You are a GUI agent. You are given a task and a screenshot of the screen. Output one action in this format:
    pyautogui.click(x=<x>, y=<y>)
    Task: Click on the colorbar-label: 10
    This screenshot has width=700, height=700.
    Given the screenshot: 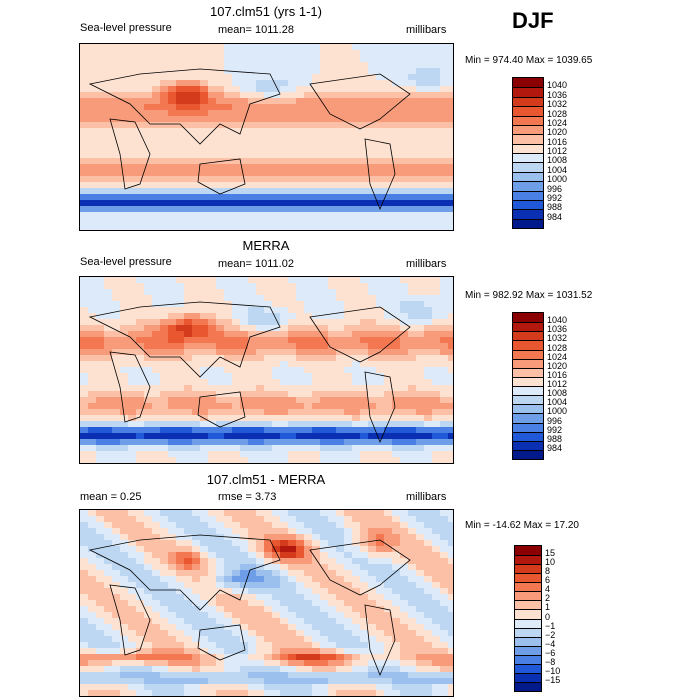 What is the action you would take?
    pyautogui.click(x=550, y=562)
    